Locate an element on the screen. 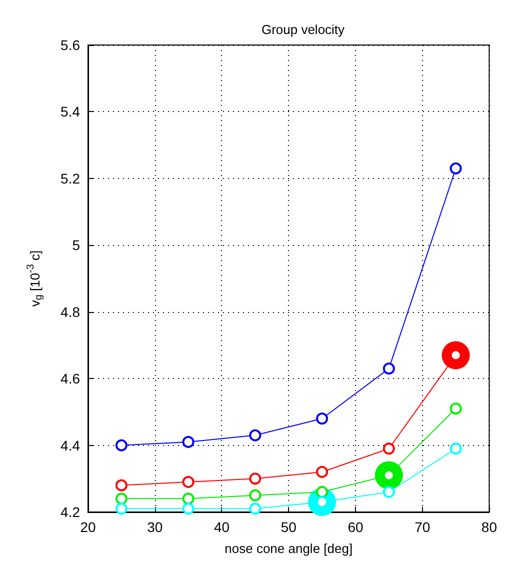 This screenshot has height=568, width=508. y-tick-label: 4.8 is located at coordinates (70, 312).